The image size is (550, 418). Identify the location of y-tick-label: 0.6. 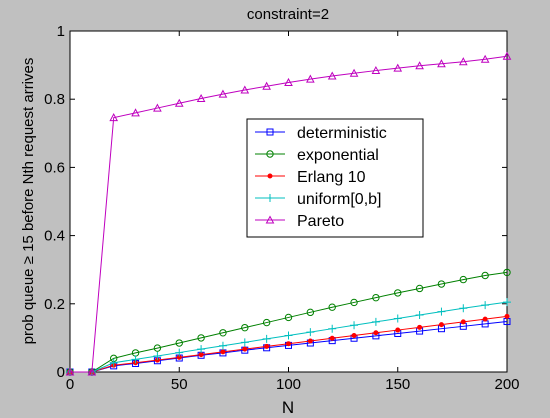
(54, 167).